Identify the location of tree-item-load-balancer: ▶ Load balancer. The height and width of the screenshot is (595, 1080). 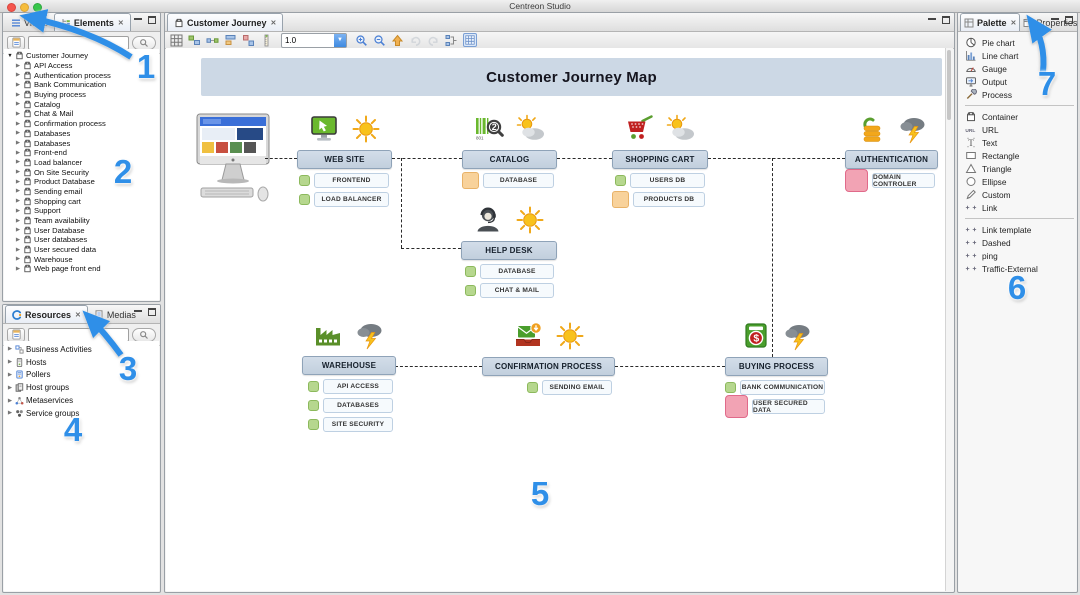
(87, 163).